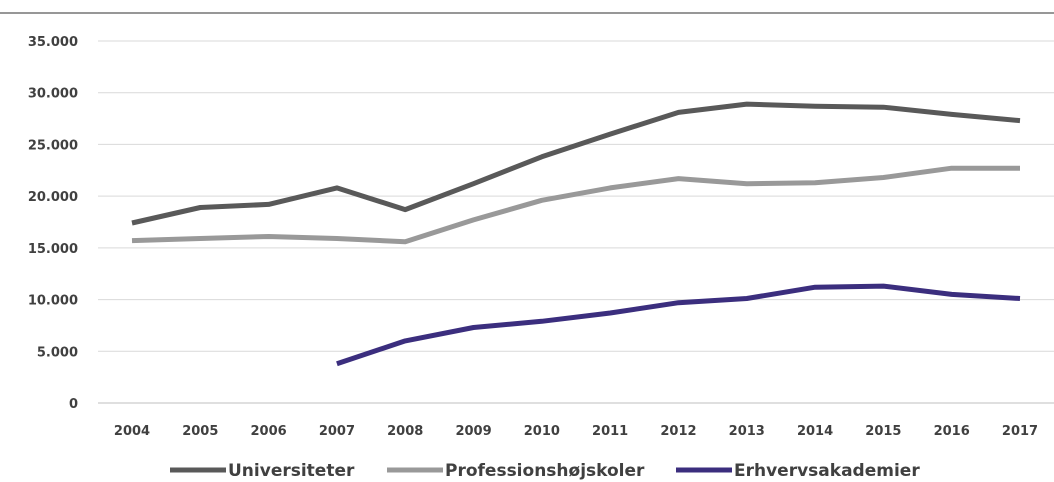  Describe the element at coordinates (53, 197) in the screenshot. I see `y-tick-label: 20.000` at that location.